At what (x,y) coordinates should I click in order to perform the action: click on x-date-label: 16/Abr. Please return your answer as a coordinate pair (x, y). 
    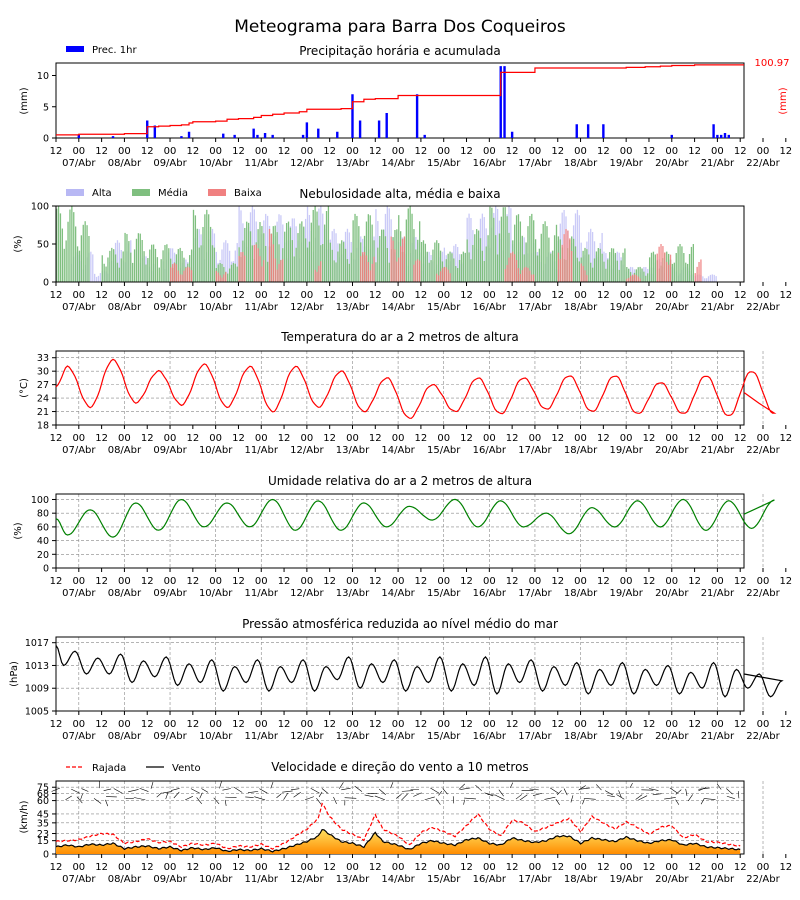
    Looking at the image, I should click on (490, 593).